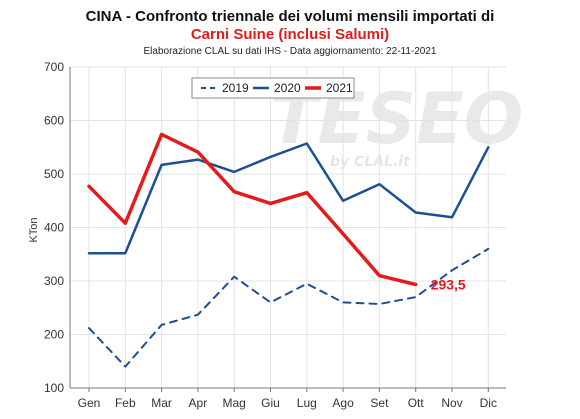  Describe the element at coordinates (287, 403) in the screenshot. I see `x-tick-labels: Gen Feb Mar Apr Mag Giu Lug Ago Set Ott Nov Dic` at that location.